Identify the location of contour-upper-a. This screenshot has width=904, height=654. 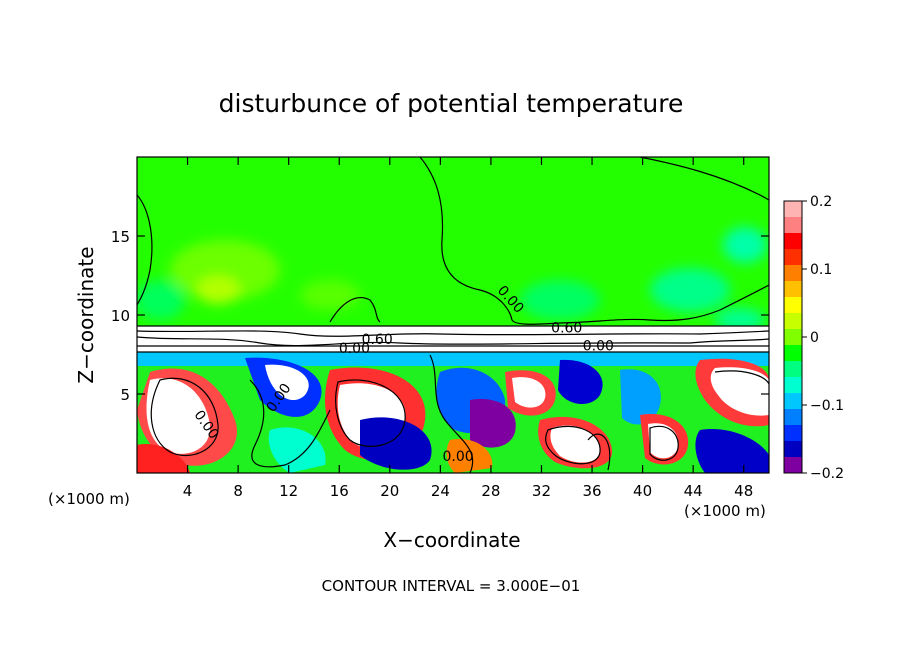
(145, 250).